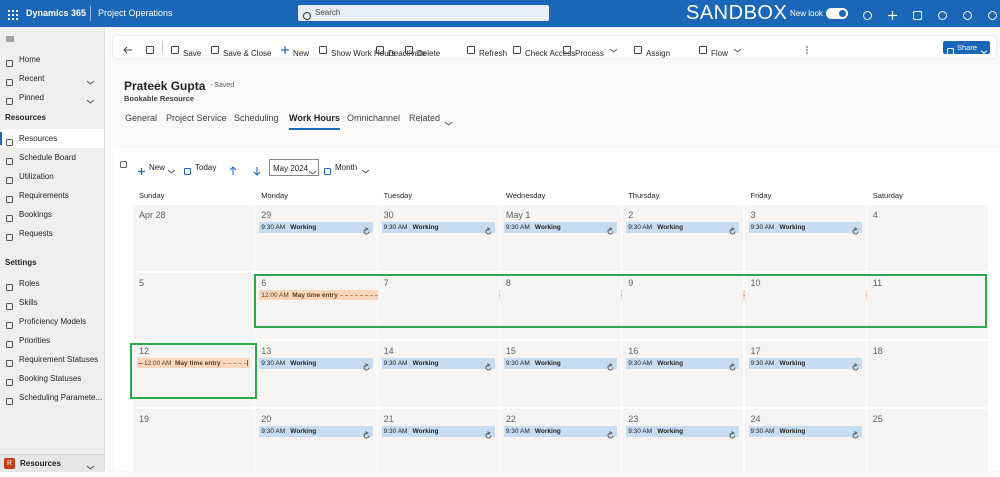 The height and width of the screenshot is (477, 1000). What do you see at coordinates (52, 78) in the screenshot?
I see `nav-item: Recent` at bounding box center [52, 78].